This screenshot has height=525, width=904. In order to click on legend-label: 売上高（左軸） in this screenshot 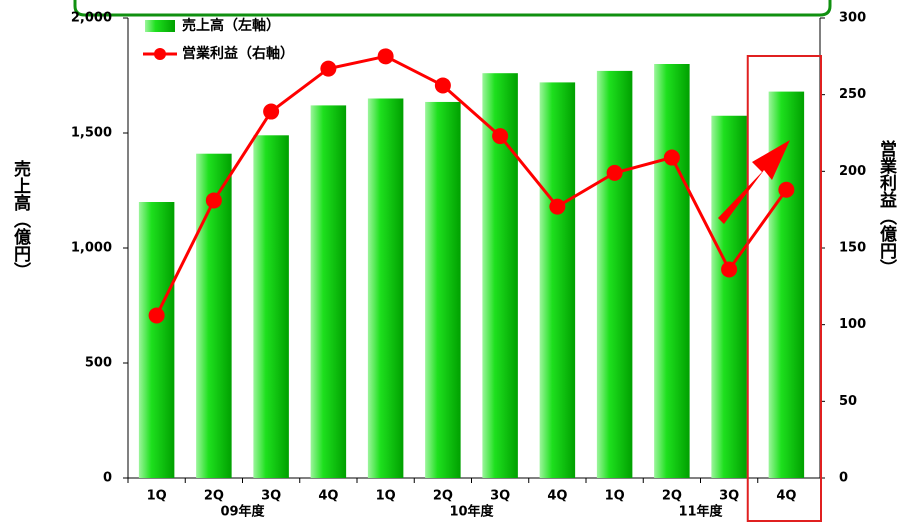, I will do `click(231, 25)`.